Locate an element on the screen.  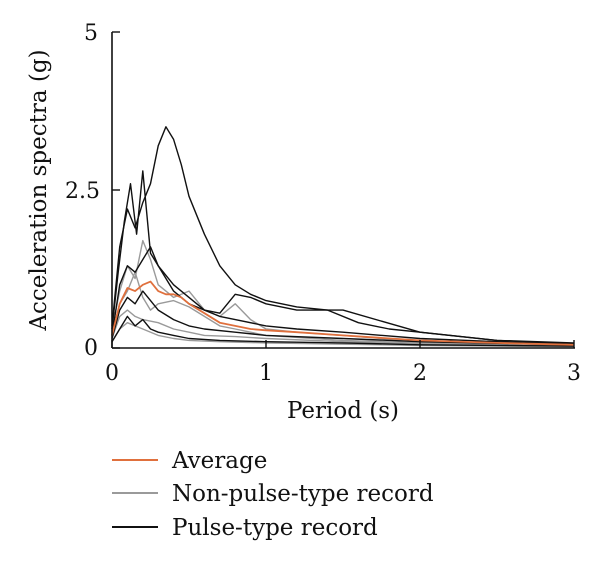
y-tick-label: 2.5 is located at coordinates (82, 191).